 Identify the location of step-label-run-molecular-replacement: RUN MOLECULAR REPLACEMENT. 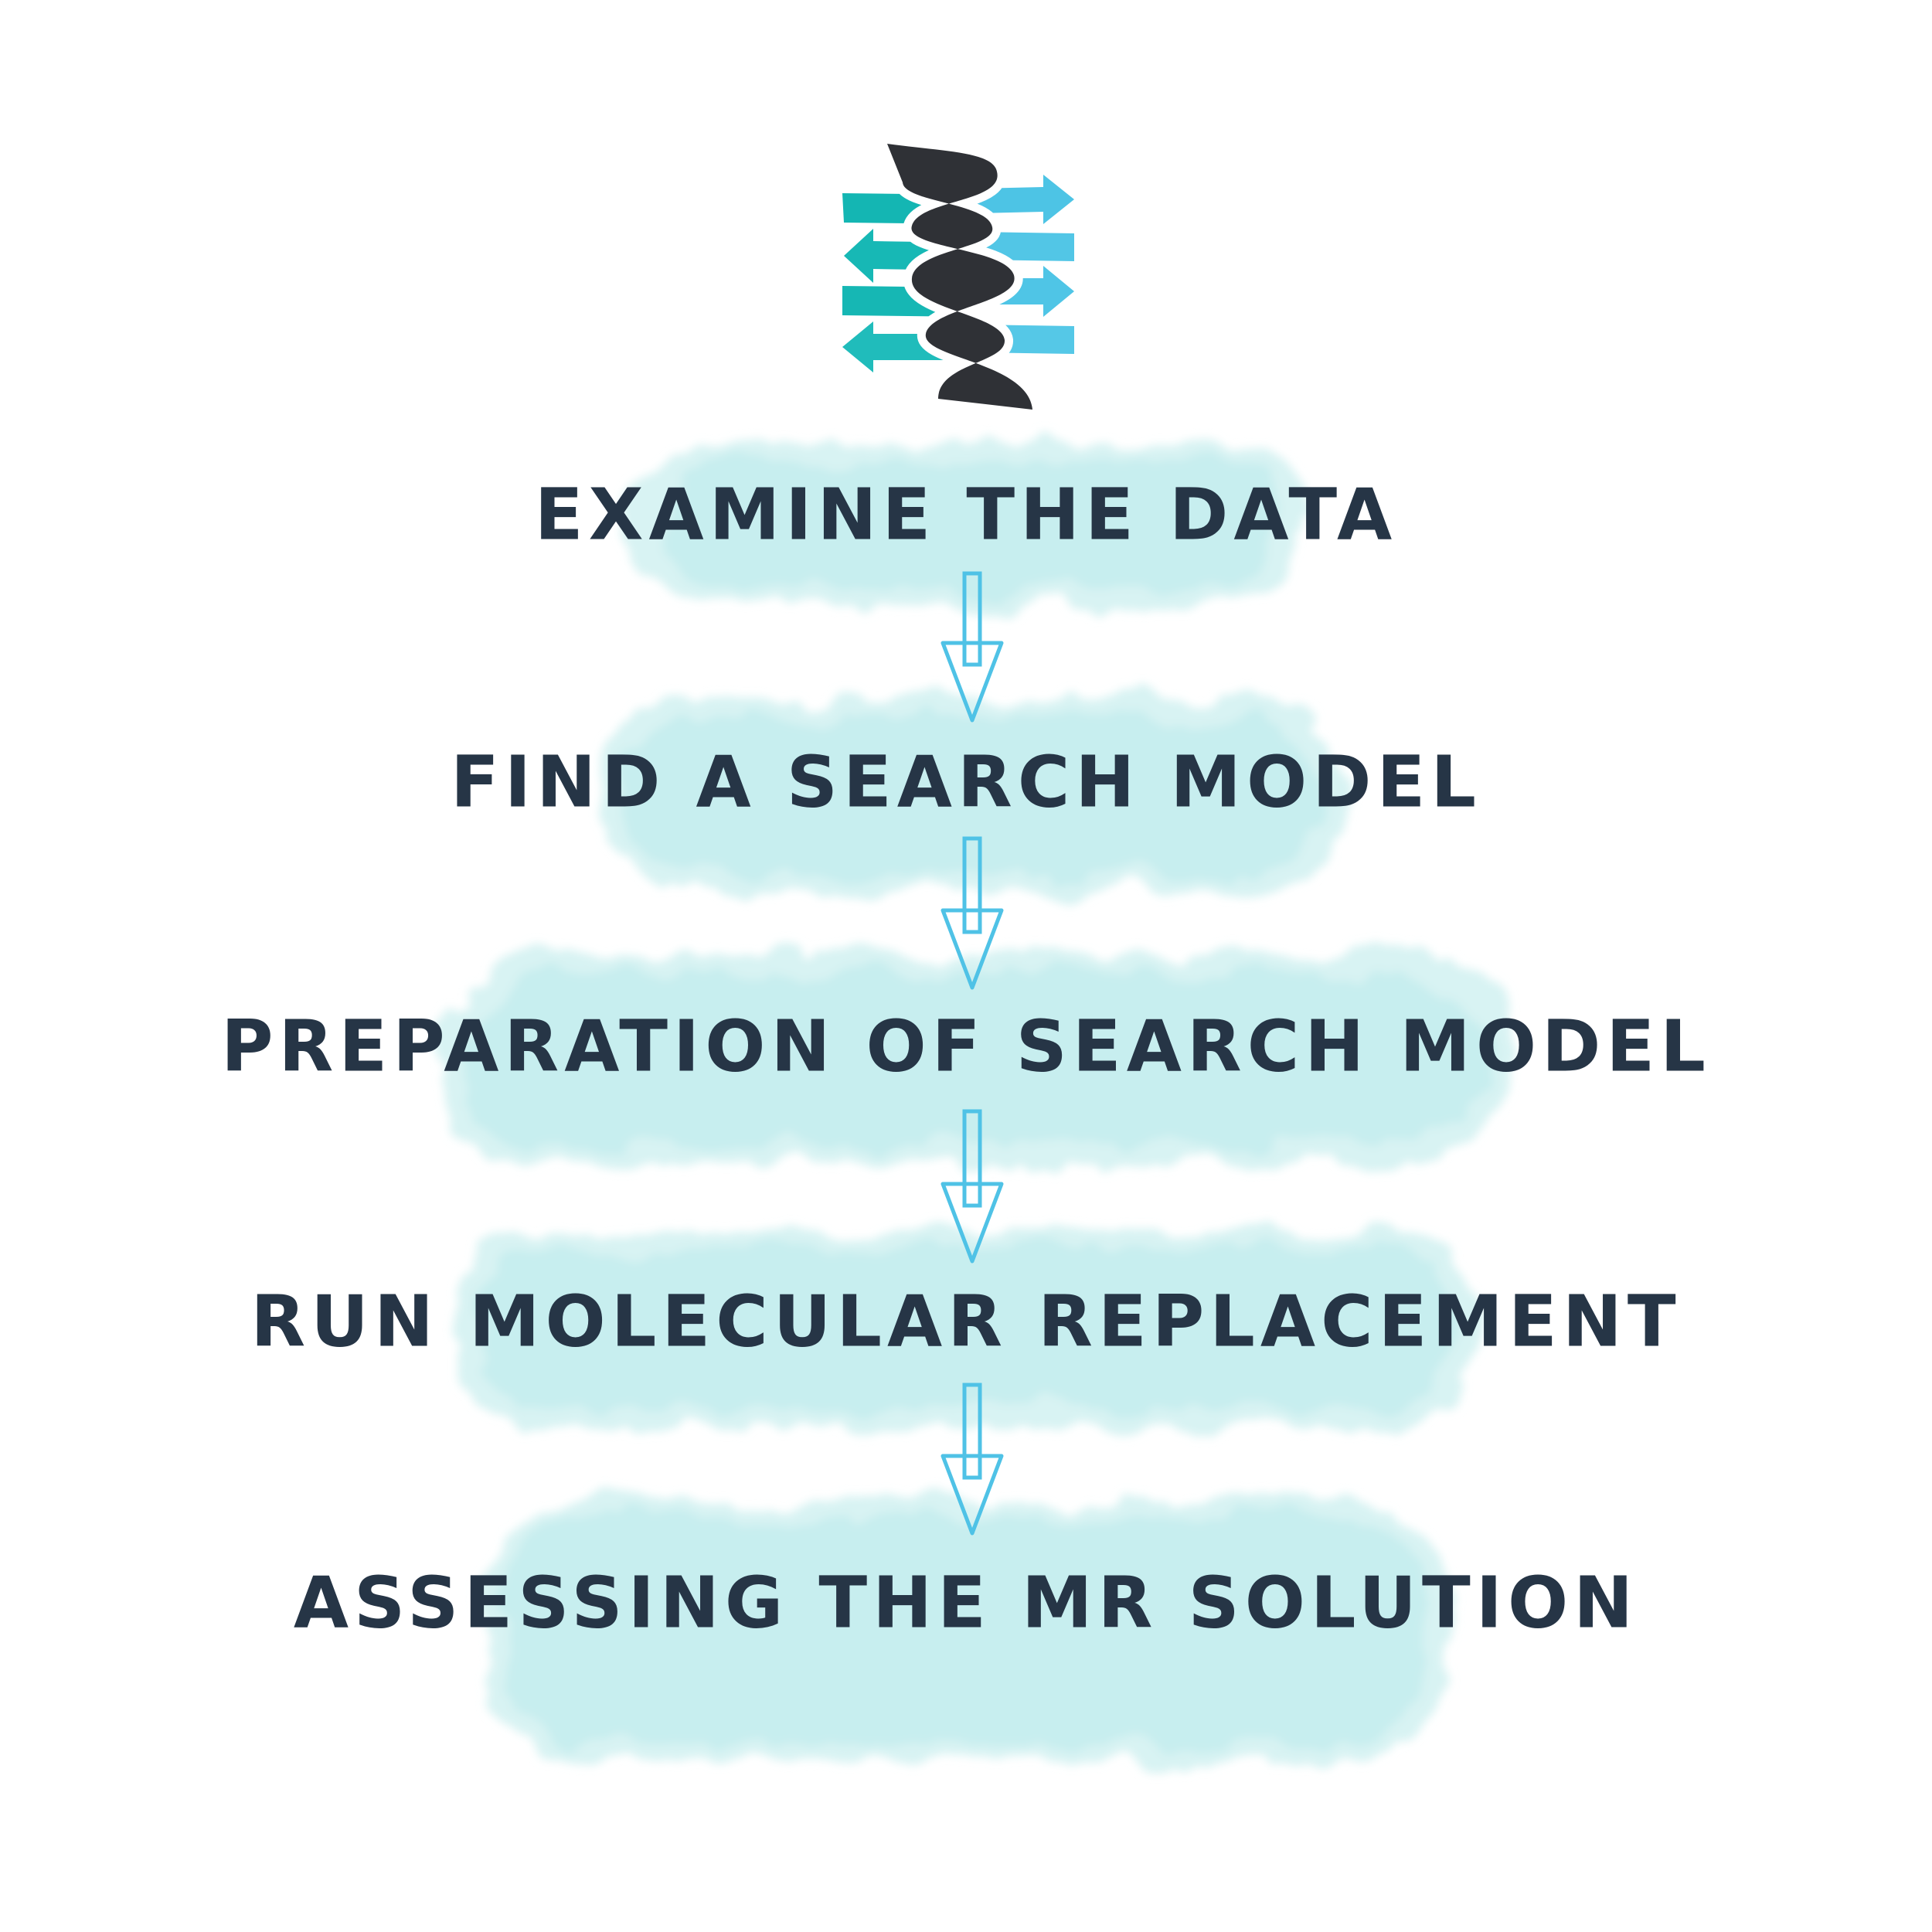
(965, 1321).